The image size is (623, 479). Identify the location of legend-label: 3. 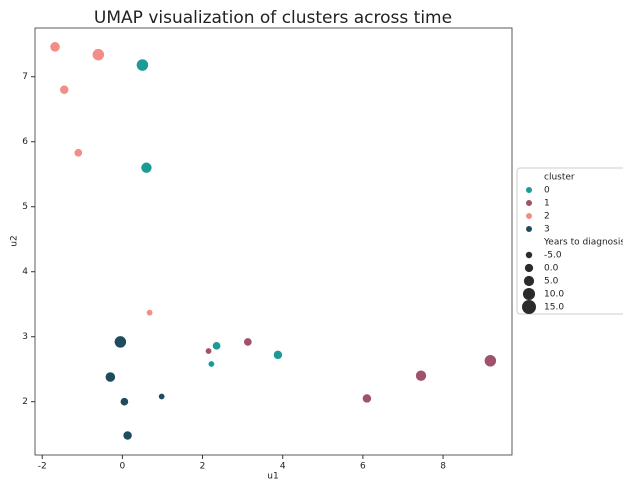
(547, 230).